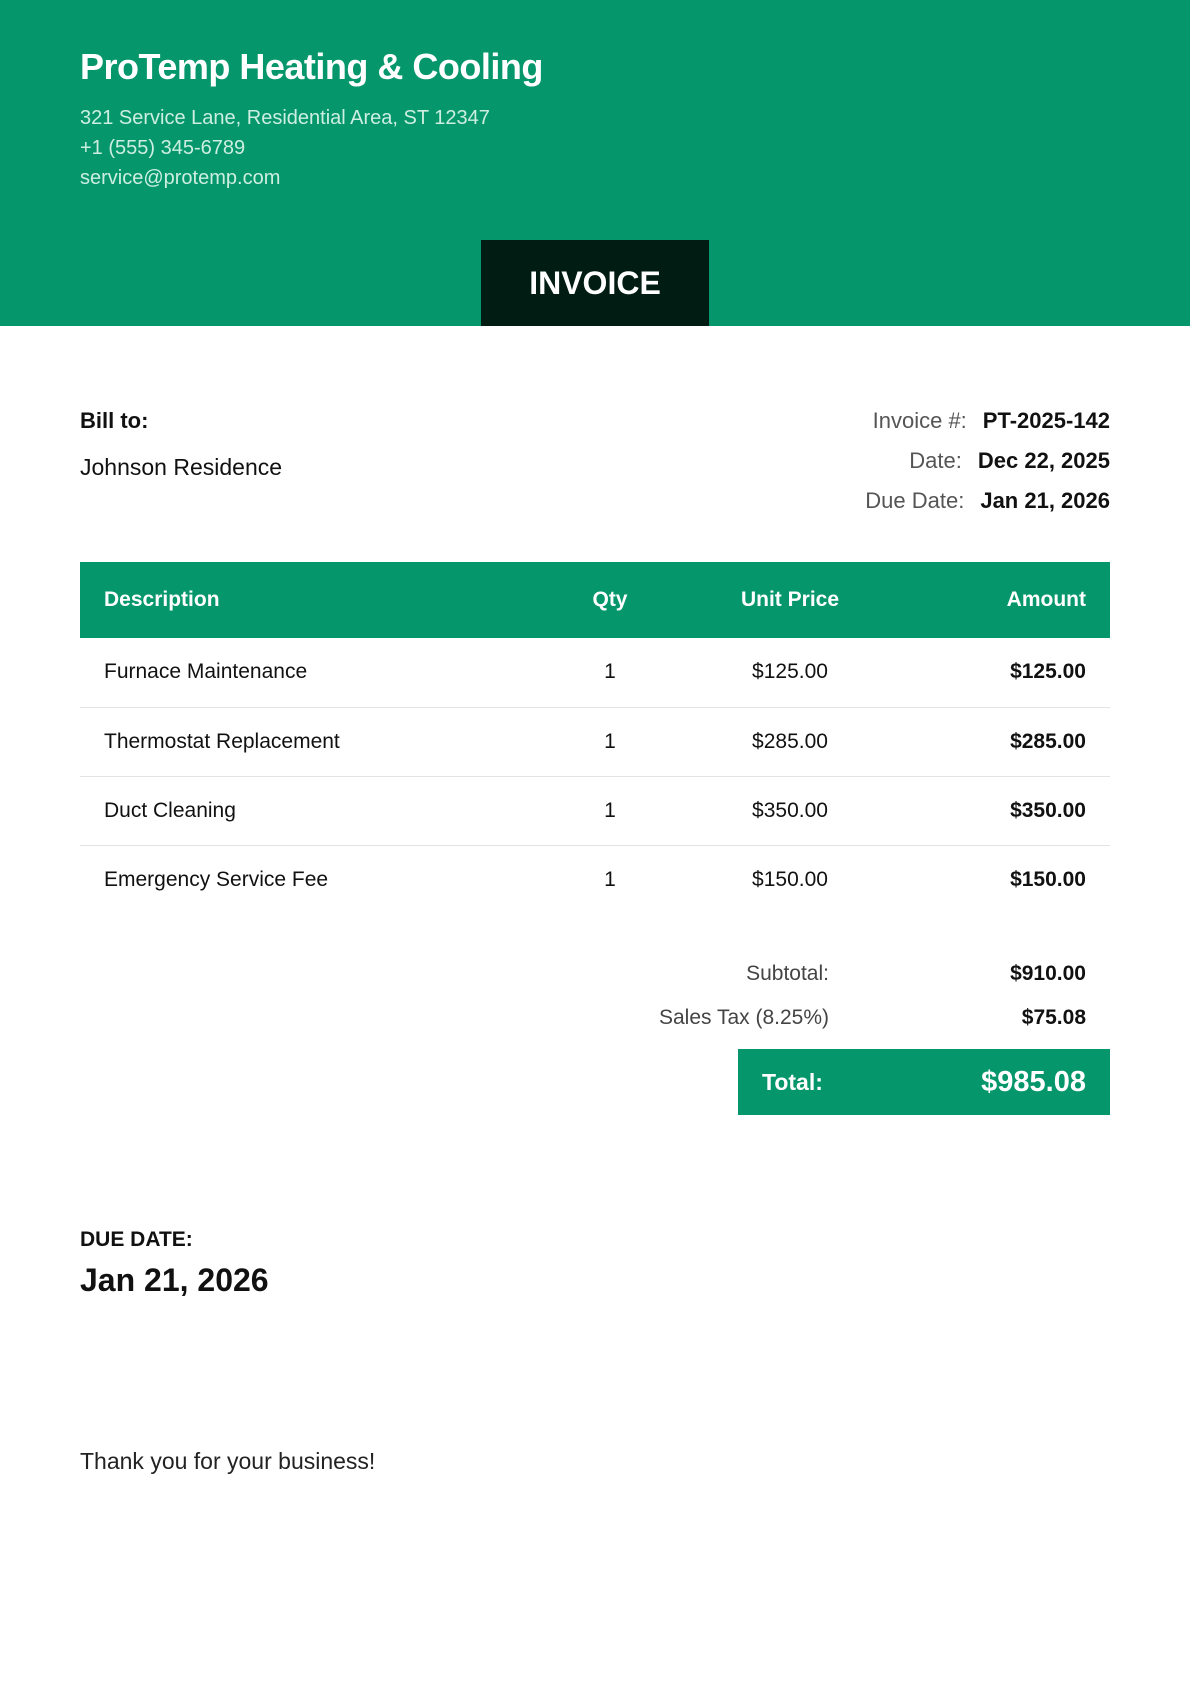 Image resolution: width=1190 pixels, height=1684 pixels. What do you see at coordinates (1046, 420) in the screenshot?
I see `meta-value: PT-2025-142` at bounding box center [1046, 420].